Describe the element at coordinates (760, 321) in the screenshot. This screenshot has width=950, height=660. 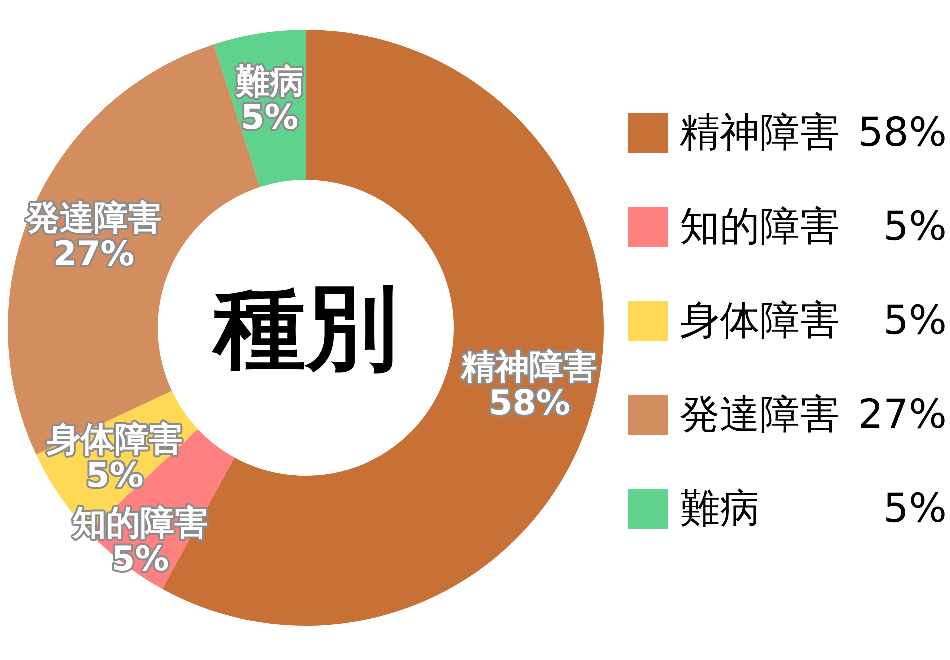
I see `legend-label: 身体障害` at that location.